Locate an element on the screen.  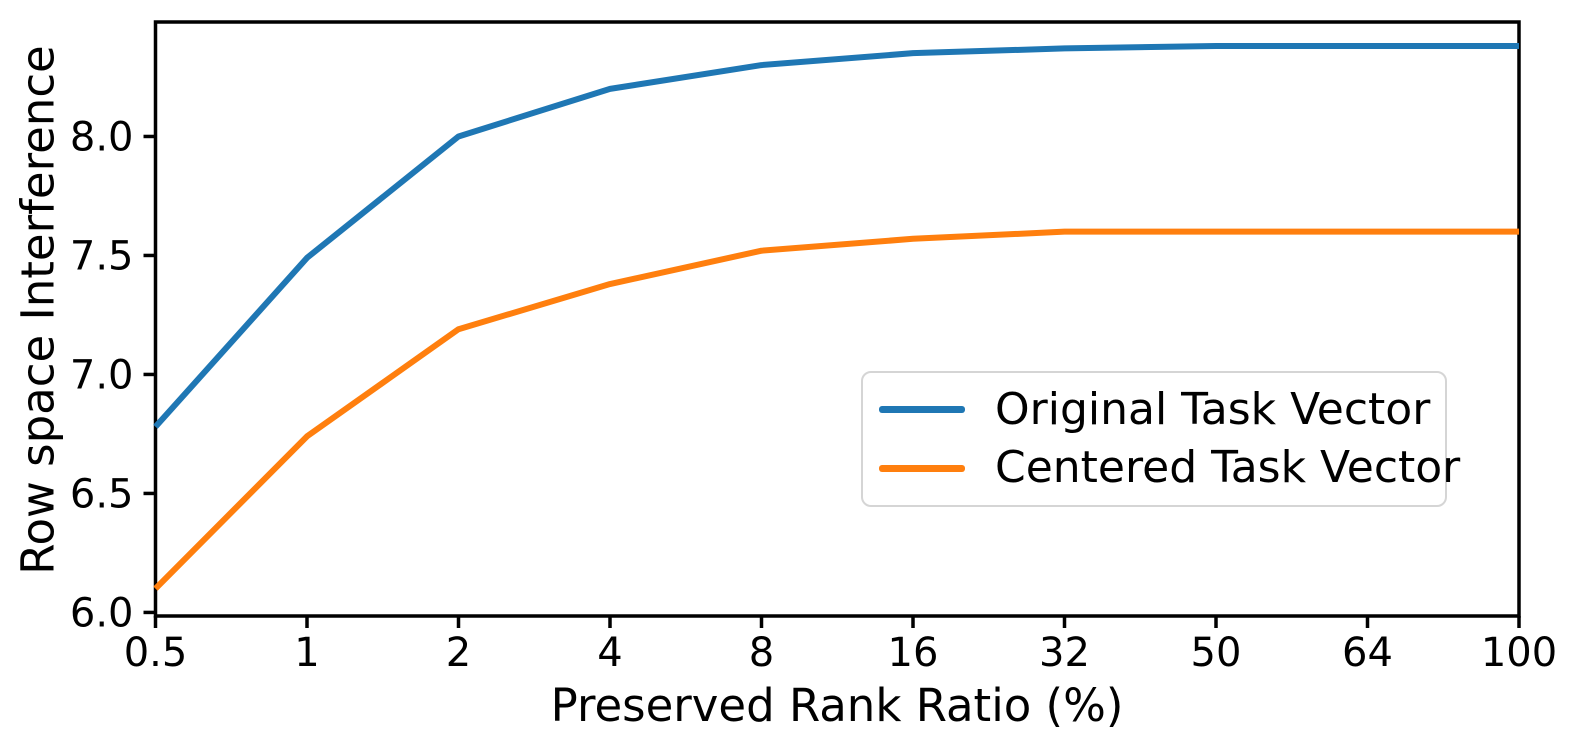
legend-line-swatch-original is located at coordinates (922, 410).